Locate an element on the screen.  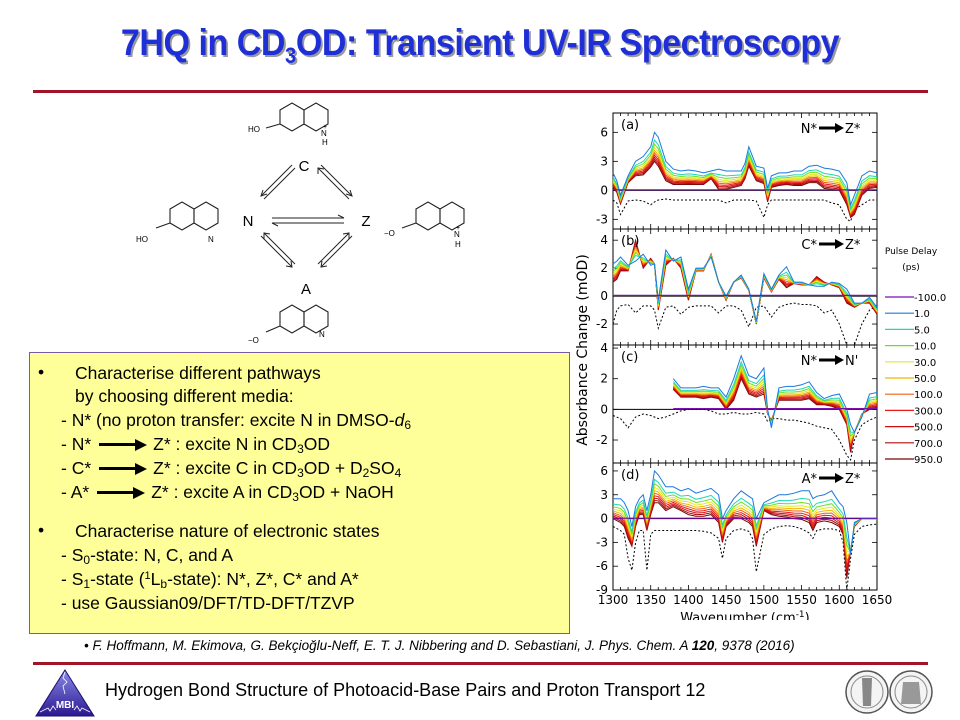
logo-text: MBI is located at coordinates (65, 705).